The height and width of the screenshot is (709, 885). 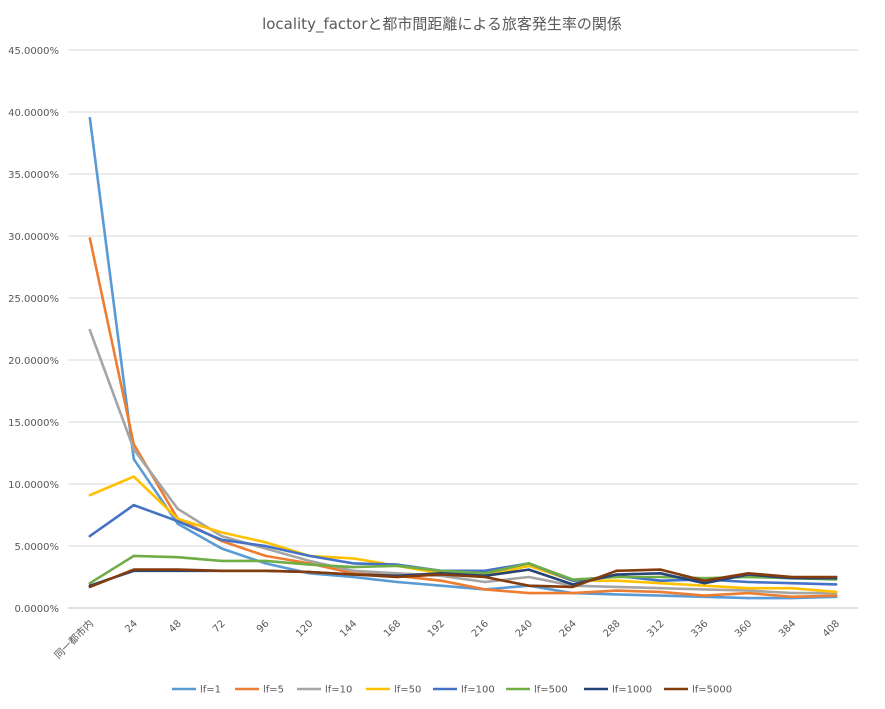 I want to click on legend-label: lf=50, so click(x=407, y=690).